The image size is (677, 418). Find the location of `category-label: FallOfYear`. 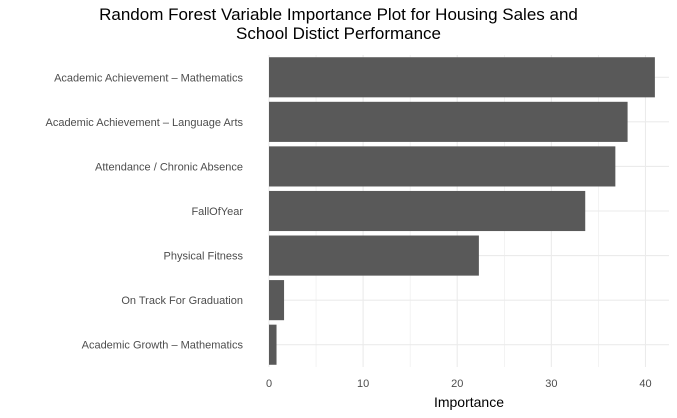

category-label: FallOfYear is located at coordinates (217, 212).